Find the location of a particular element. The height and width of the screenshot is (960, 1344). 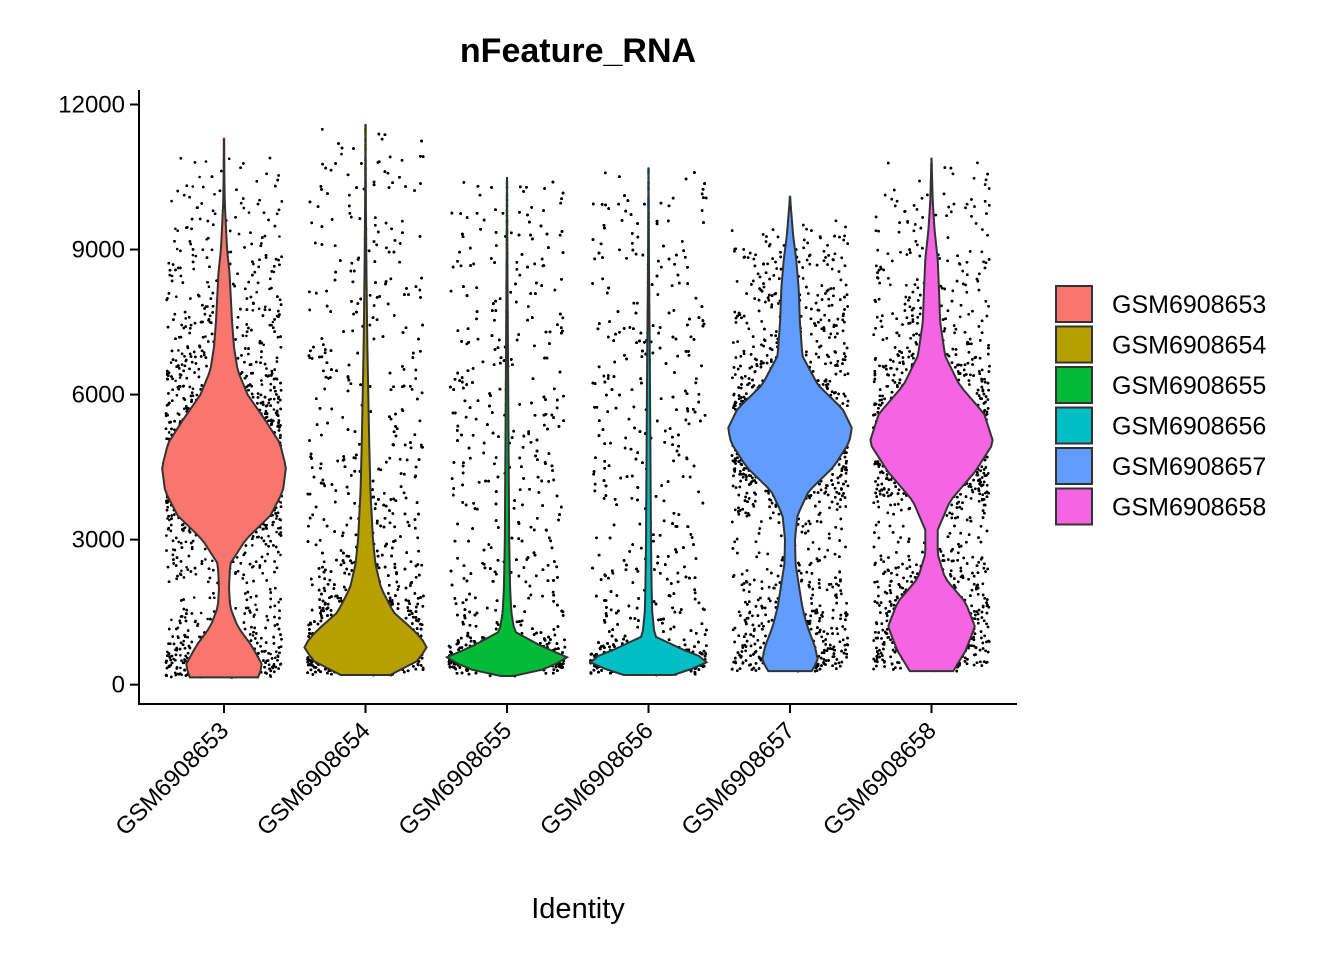

chart-title: nFeature_RNA is located at coordinates (578, 51).